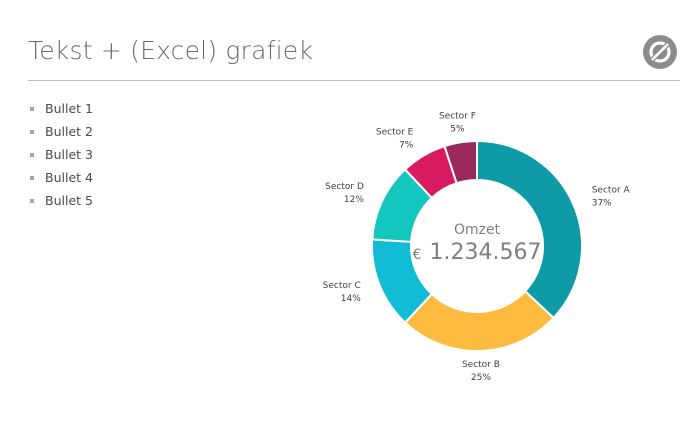  I want to click on slice-label: Sector C 14%, so click(342, 292).